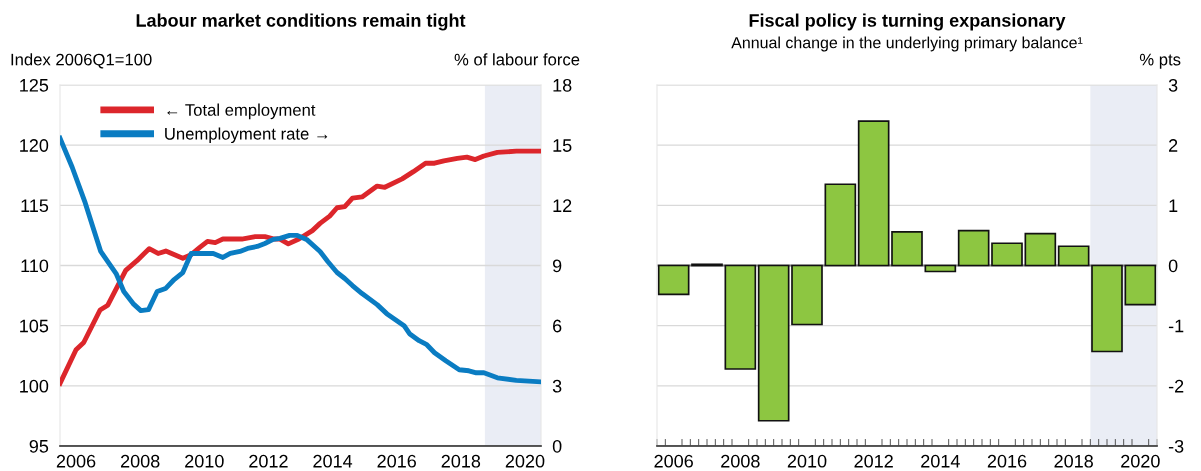 This screenshot has width=1201, height=471. Describe the element at coordinates (1173, 205) in the screenshot. I see `y-tick-label: 1` at that location.